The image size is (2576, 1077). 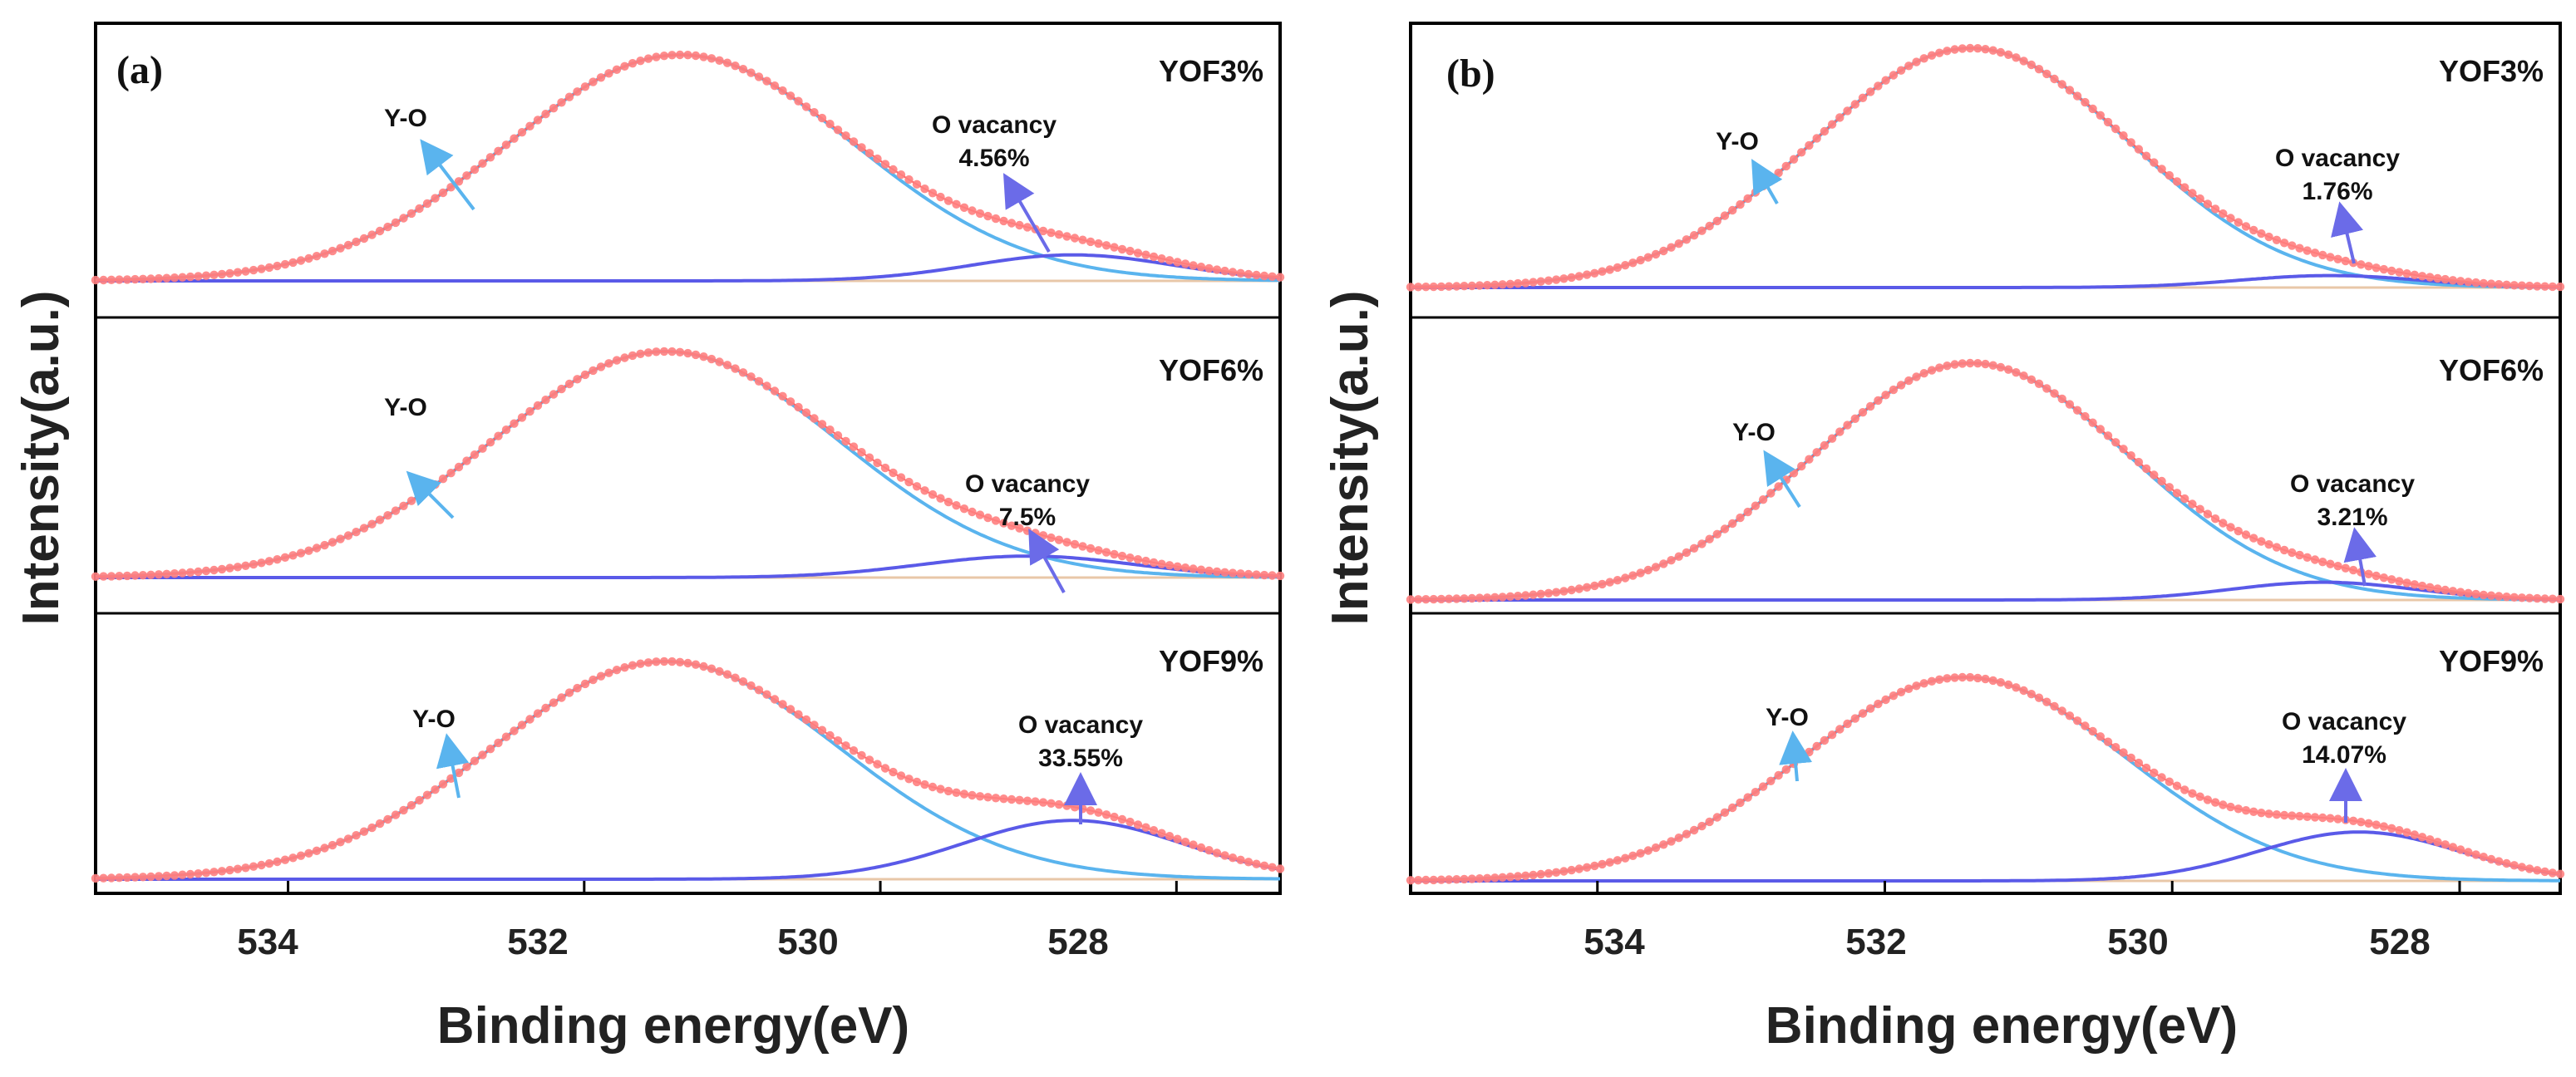 What do you see at coordinates (688, 268) in the screenshot?
I see `series-line-o-vacancy` at bounding box center [688, 268].